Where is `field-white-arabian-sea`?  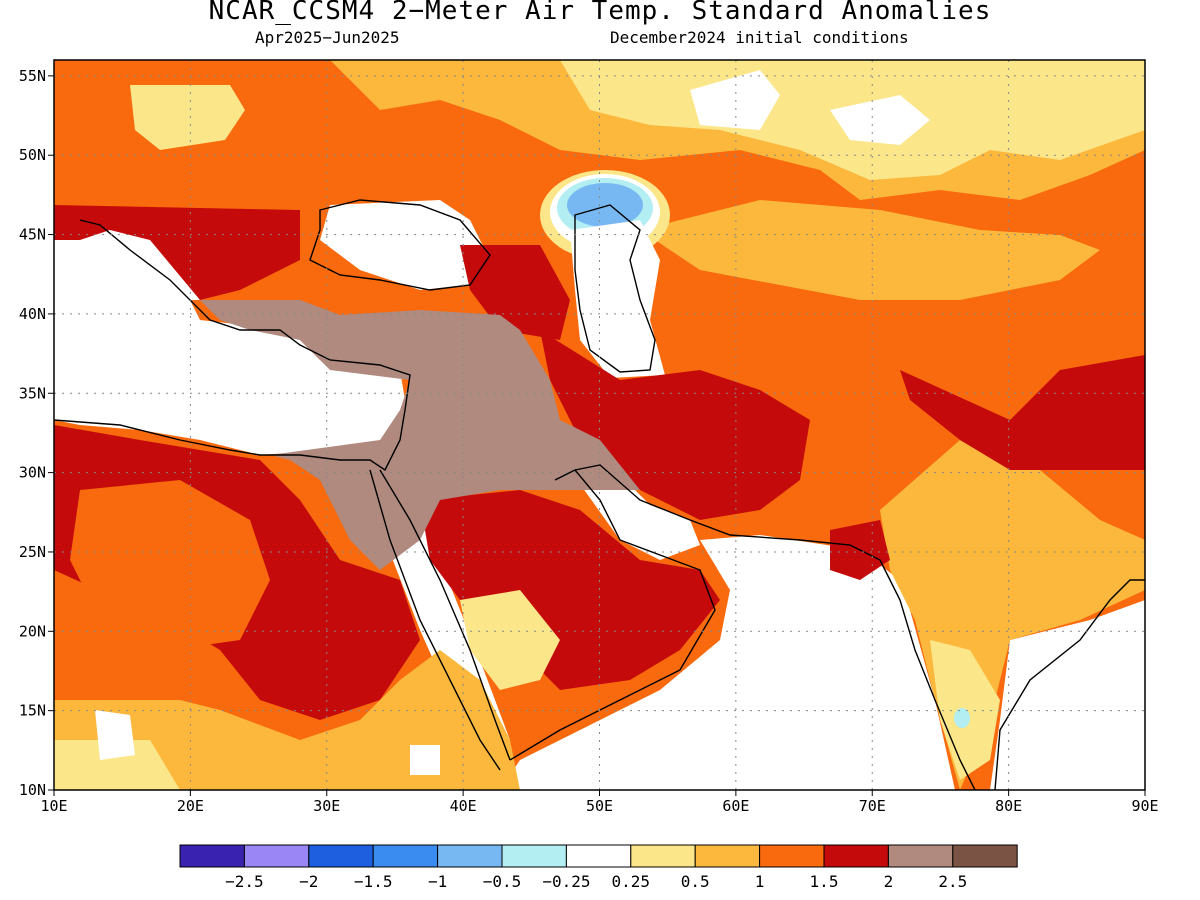
field-white-arabian-sea is located at coordinates (727, 662).